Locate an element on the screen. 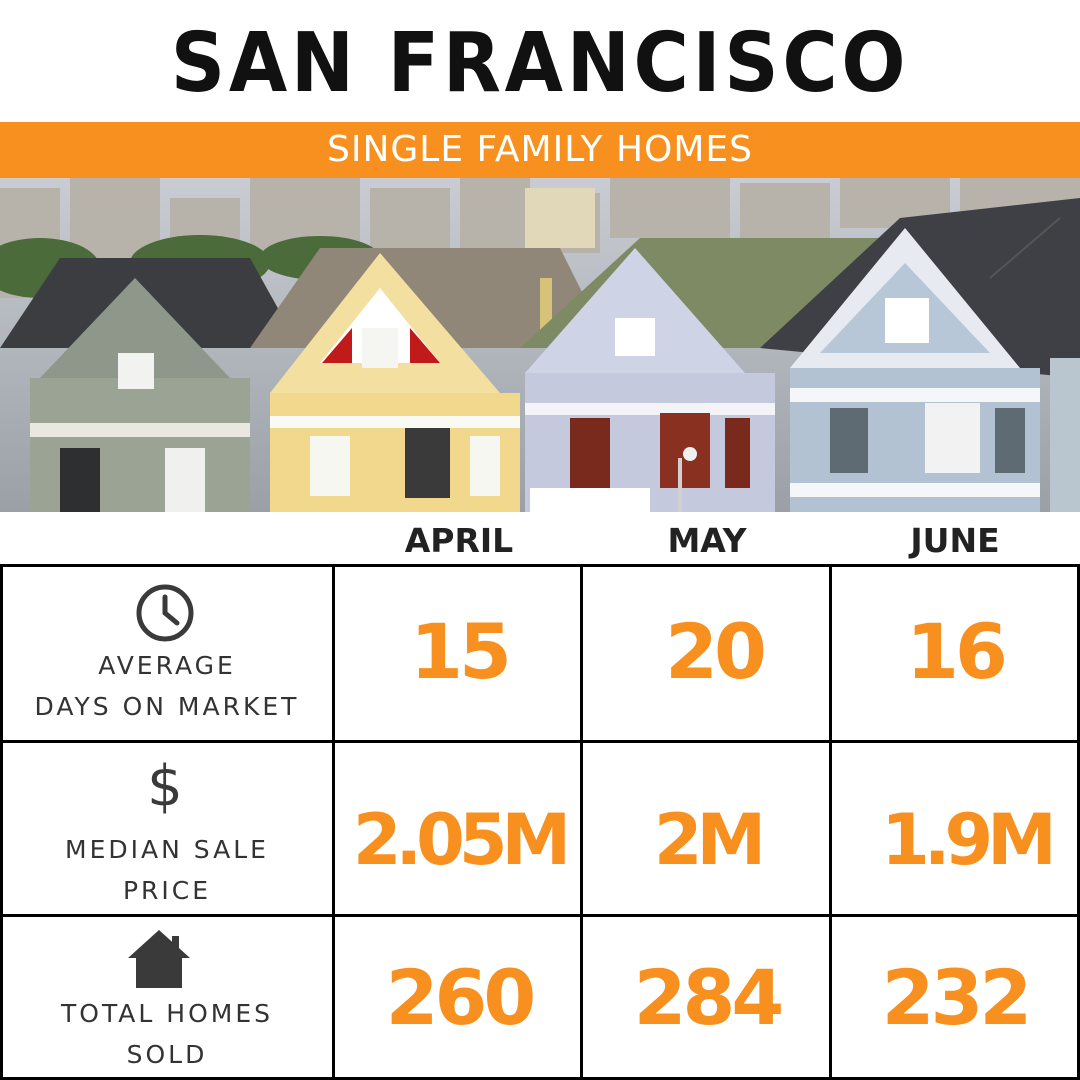  value-days-april: 15 is located at coordinates (461, 651).